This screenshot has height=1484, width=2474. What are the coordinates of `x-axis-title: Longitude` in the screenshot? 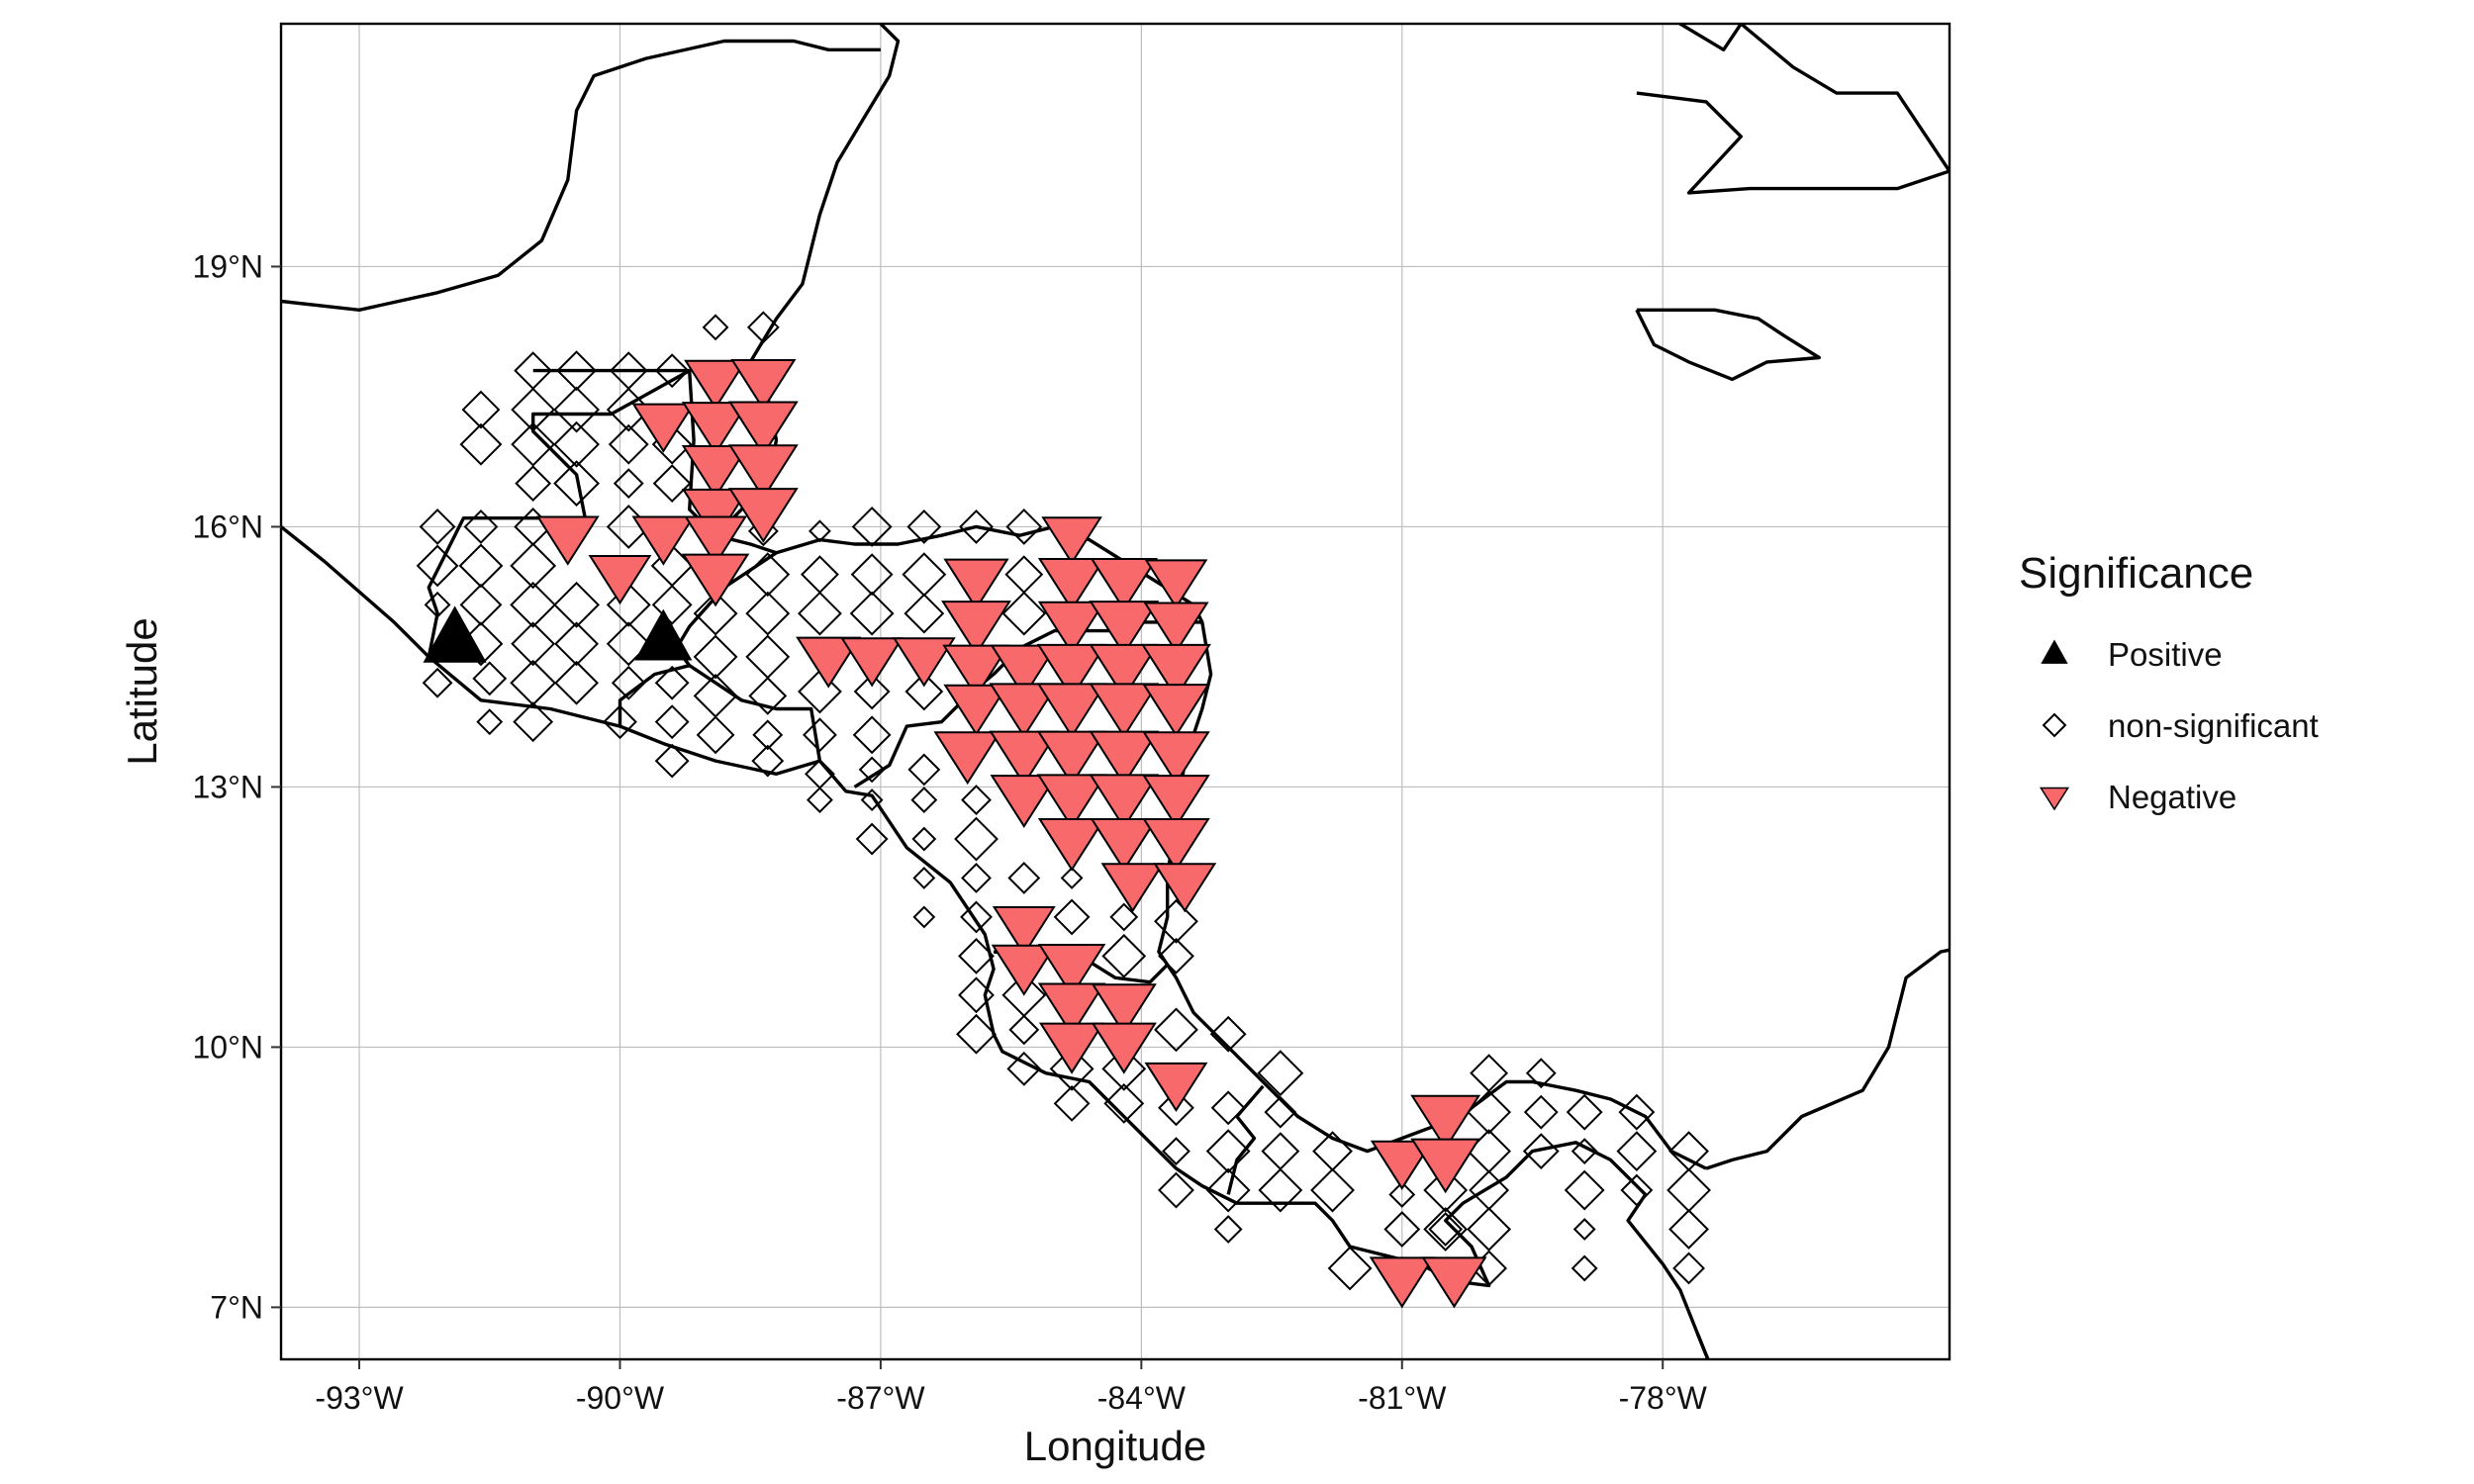 It's located at (1115, 1446).